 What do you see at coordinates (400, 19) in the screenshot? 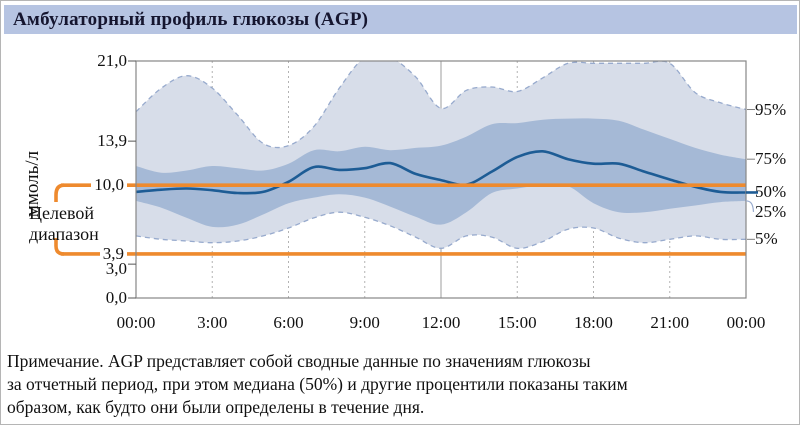
I see `report-header-banner: Амбулаторный профиль глюкозы (AGP)` at bounding box center [400, 19].